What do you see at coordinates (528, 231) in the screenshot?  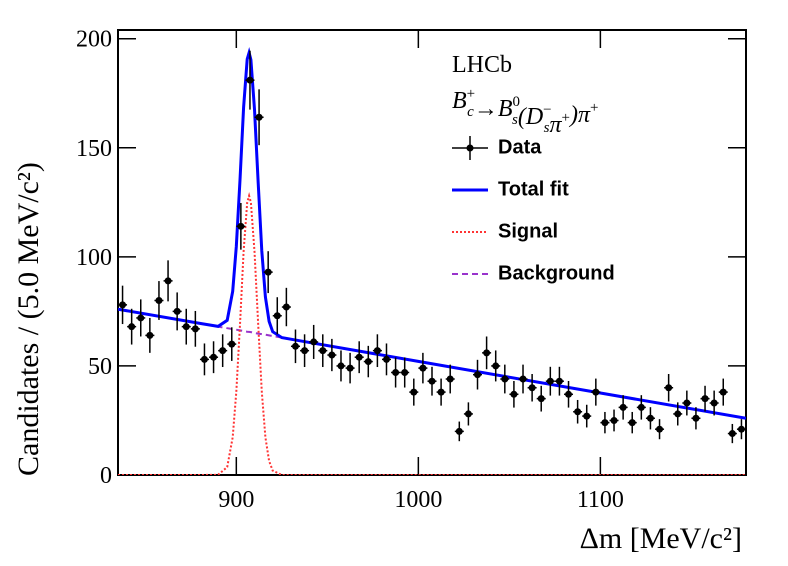 I see `legend-label: Signal` at bounding box center [528, 231].